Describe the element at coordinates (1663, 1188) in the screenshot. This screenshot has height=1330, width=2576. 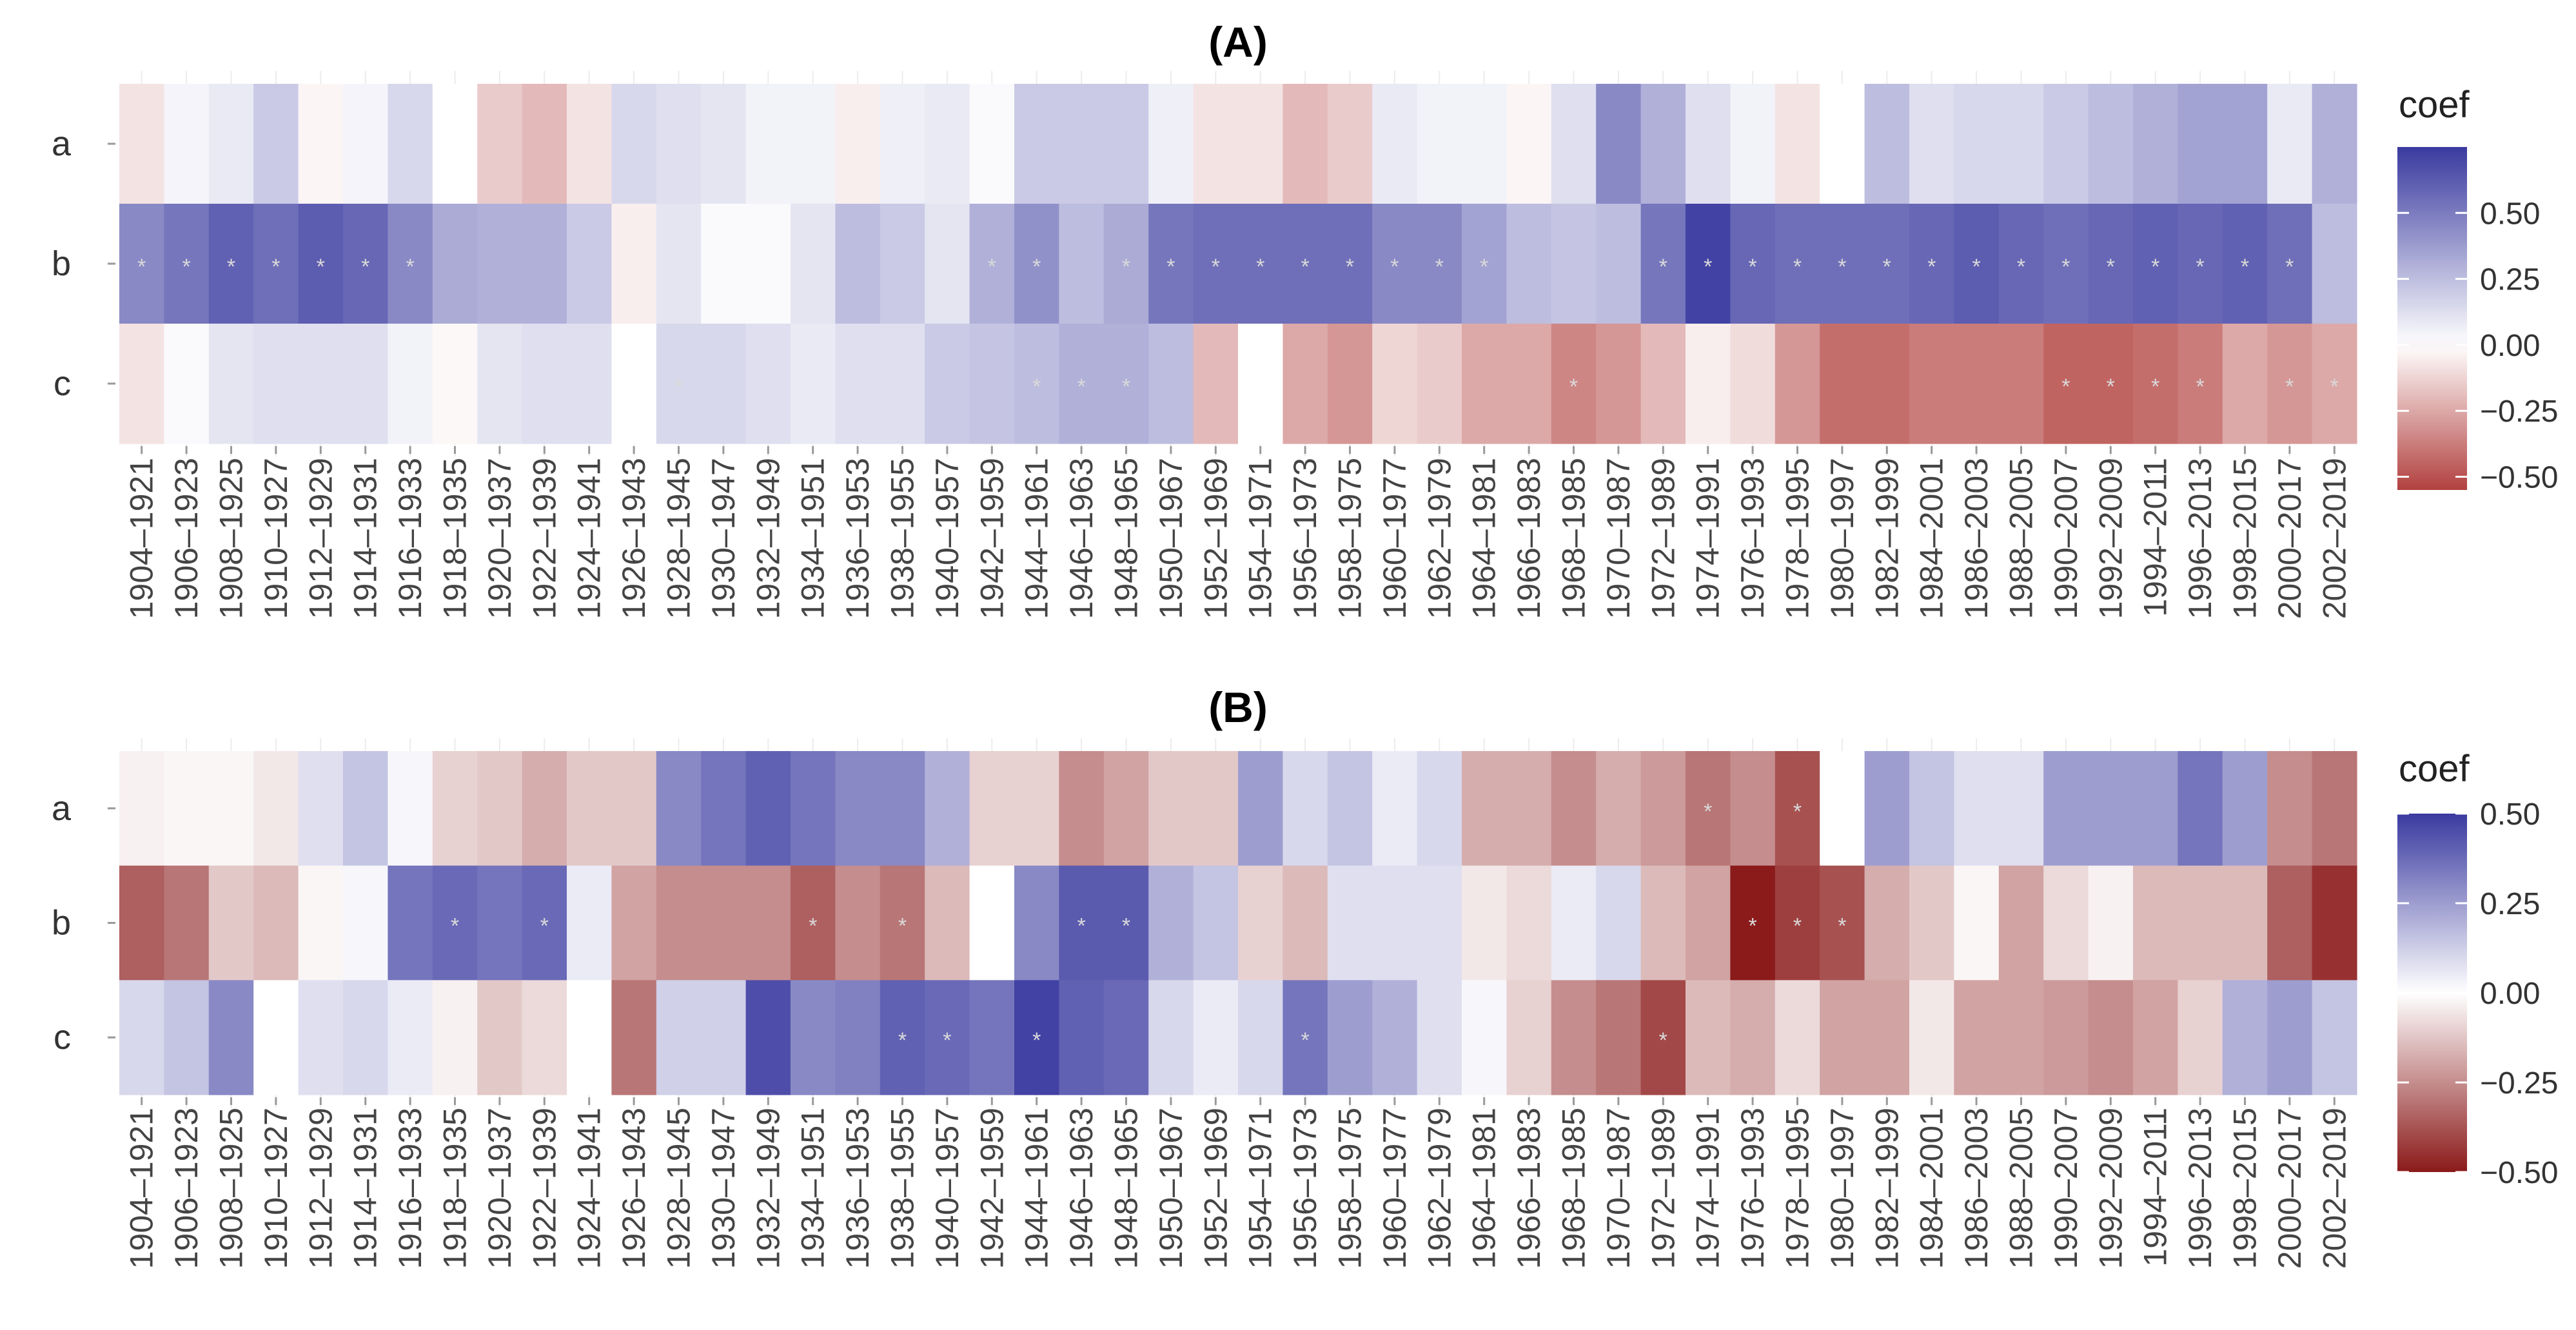
I see `column-label: 1972–1989` at that location.